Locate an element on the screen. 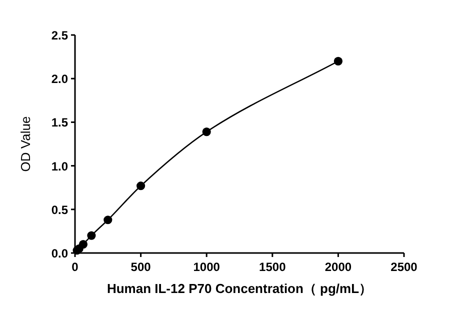  y-tick-label: 0.0 is located at coordinates (59, 253).